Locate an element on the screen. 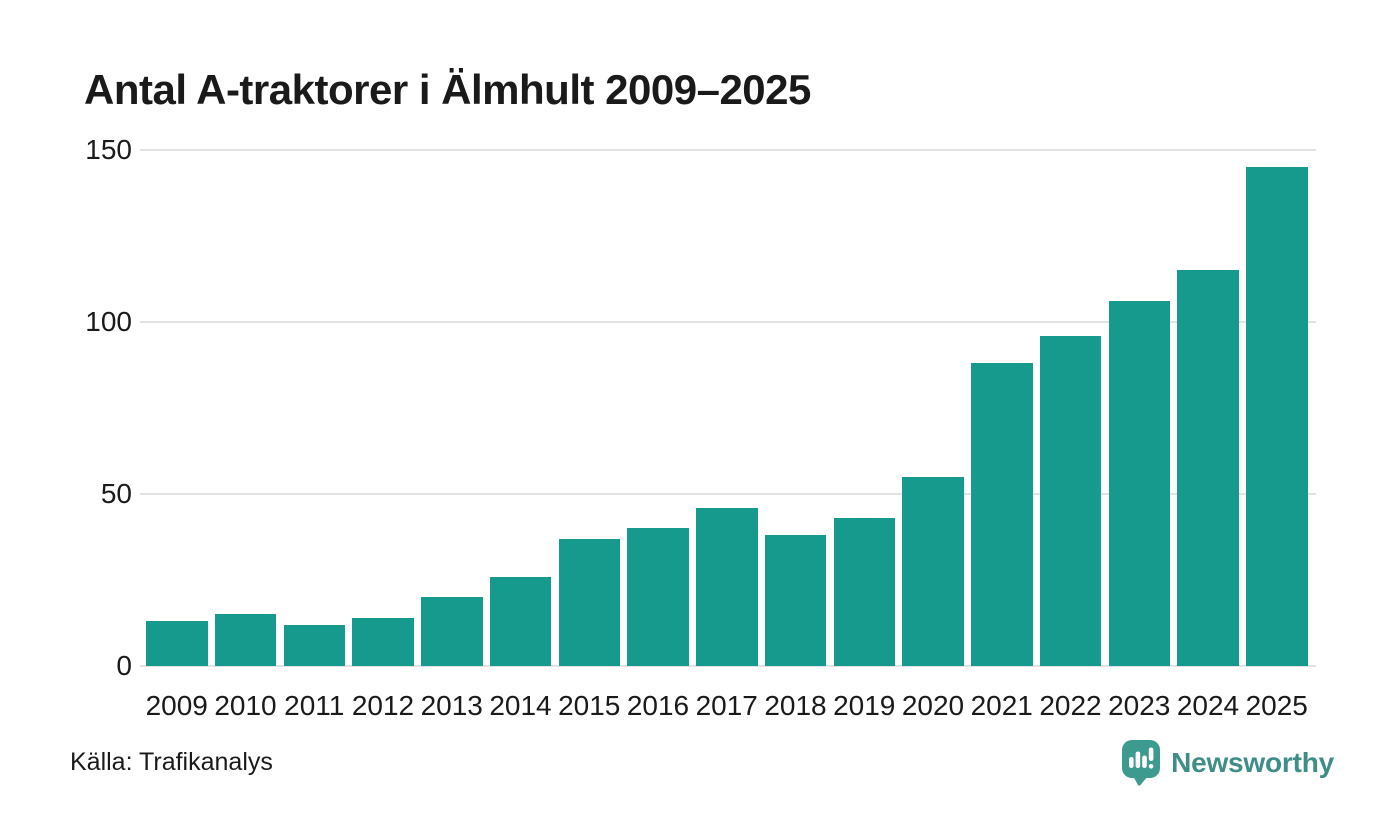 The height and width of the screenshot is (840, 1400). x-axis-tick-2017: 2017 is located at coordinates (726, 705).